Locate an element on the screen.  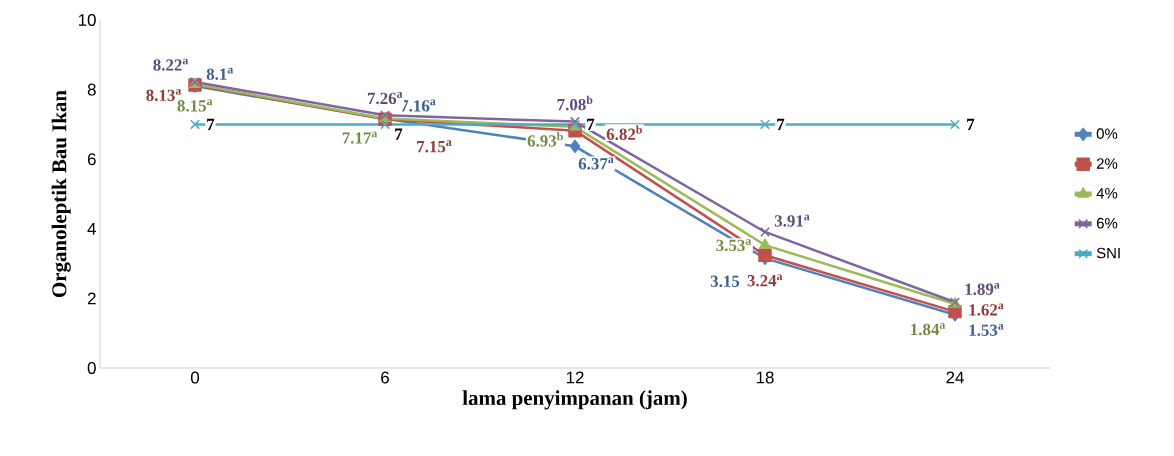
data-label: 1.84$^{a}$ is located at coordinates (928, 329).